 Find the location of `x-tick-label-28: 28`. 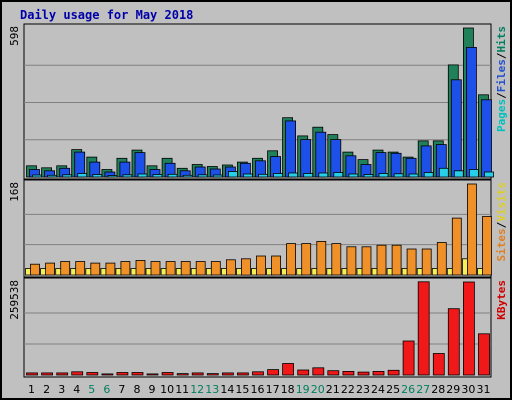

x-tick-label-28: 28 is located at coordinates (438, 389).